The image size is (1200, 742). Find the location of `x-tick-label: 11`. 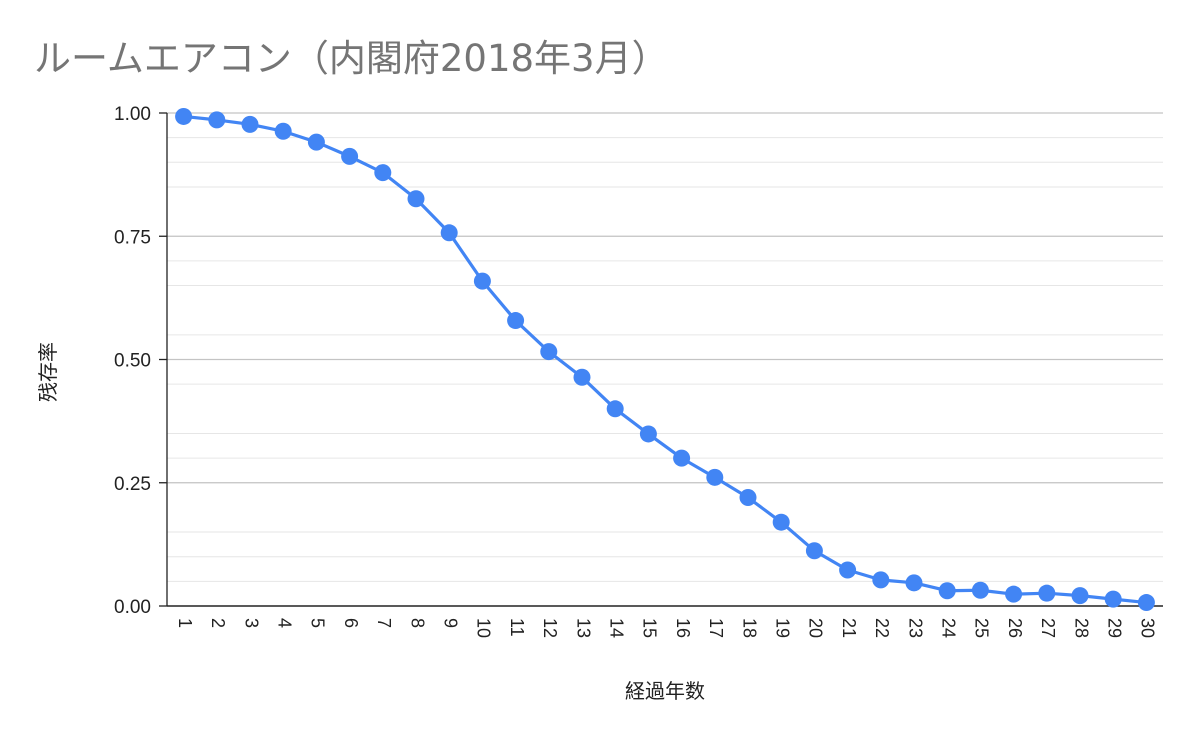

x-tick-label: 11 is located at coordinates (517, 627).